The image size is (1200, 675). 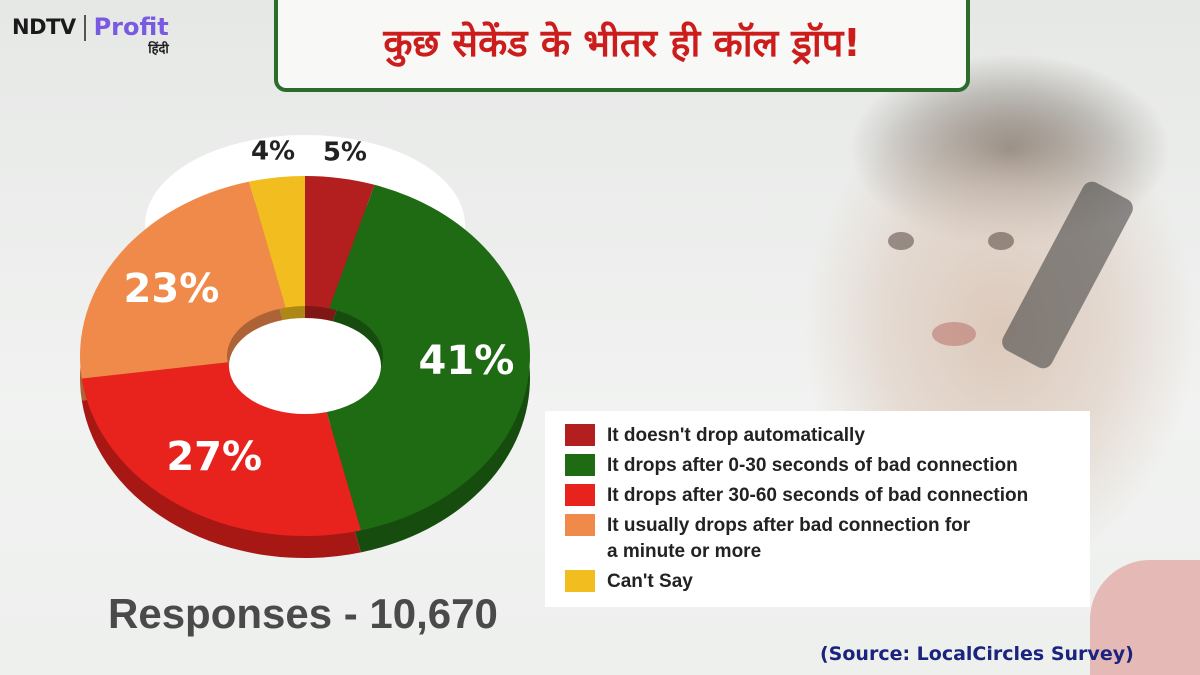 I want to click on slice-value-label: 23%, so click(x=172, y=289).